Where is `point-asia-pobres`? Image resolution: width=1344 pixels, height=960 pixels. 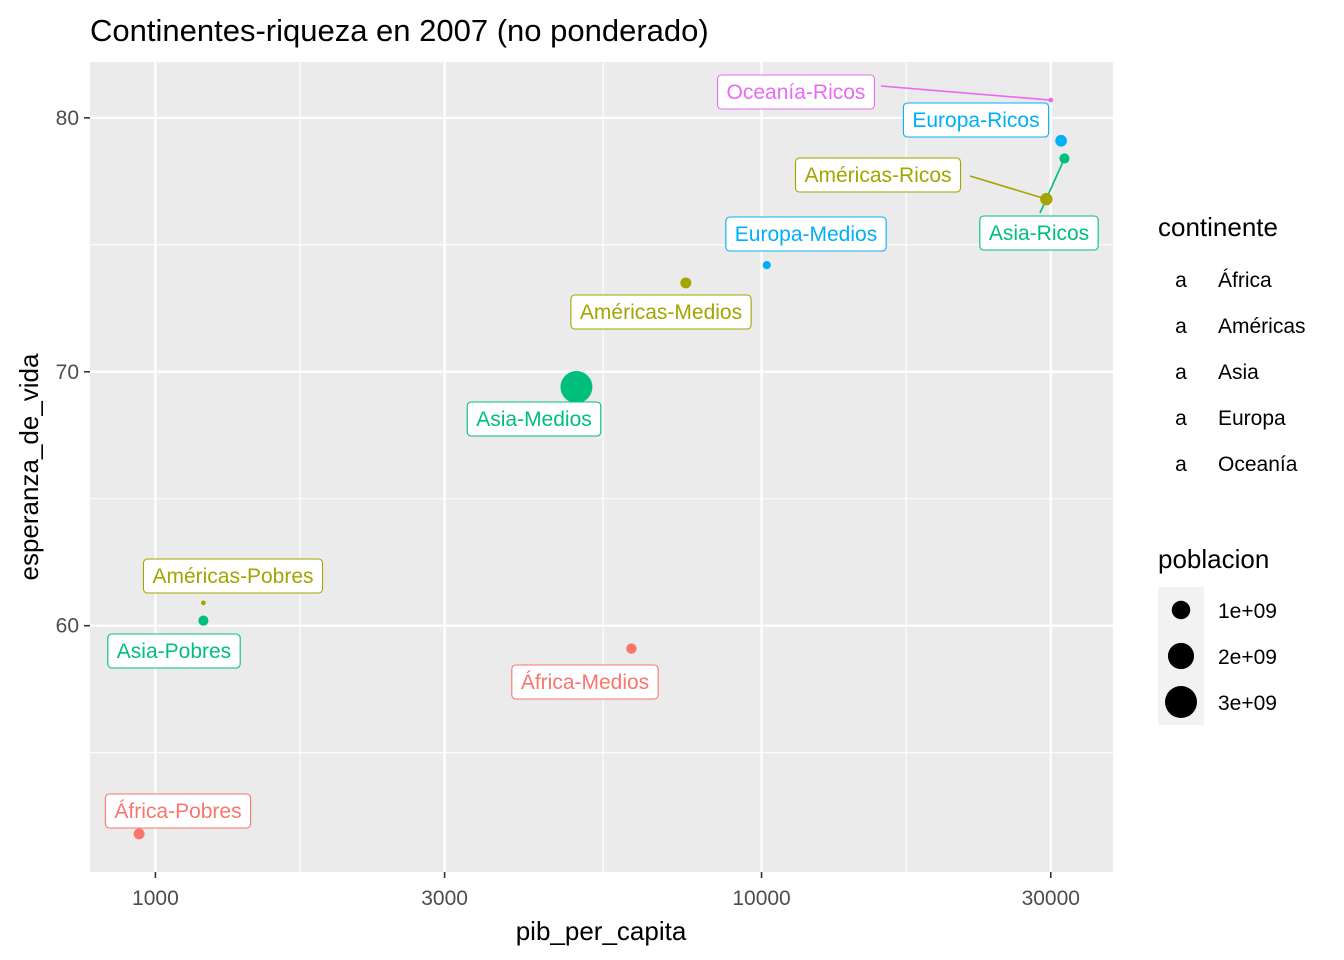 point-asia-pobres is located at coordinates (203, 620).